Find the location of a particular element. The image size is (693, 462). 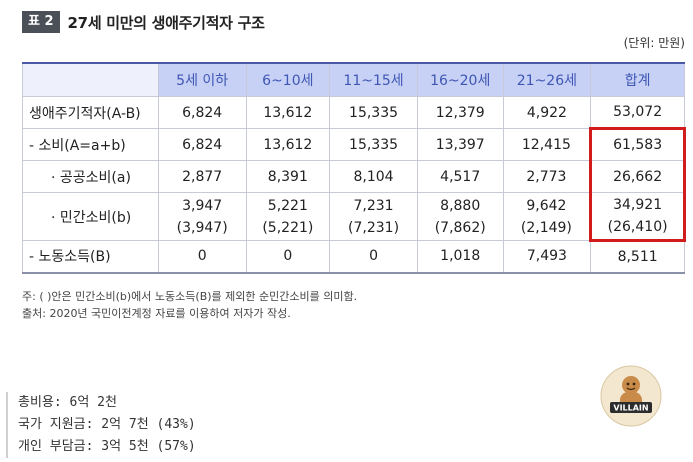

unit-label: (단위: 만원) is located at coordinates (654, 43).